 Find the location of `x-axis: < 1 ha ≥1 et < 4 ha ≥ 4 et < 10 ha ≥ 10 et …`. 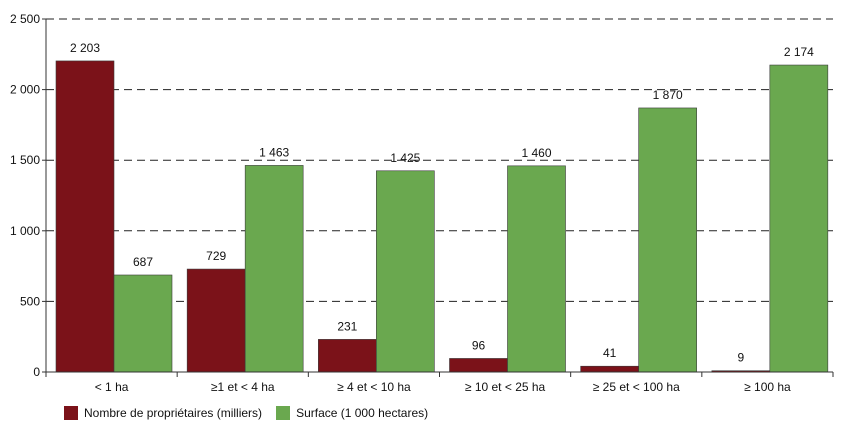

x-axis: < 1 ha ≥1 et < 4 ha ≥ 4 et < 10 ha ≥ 10 et … is located at coordinates (439, 382).